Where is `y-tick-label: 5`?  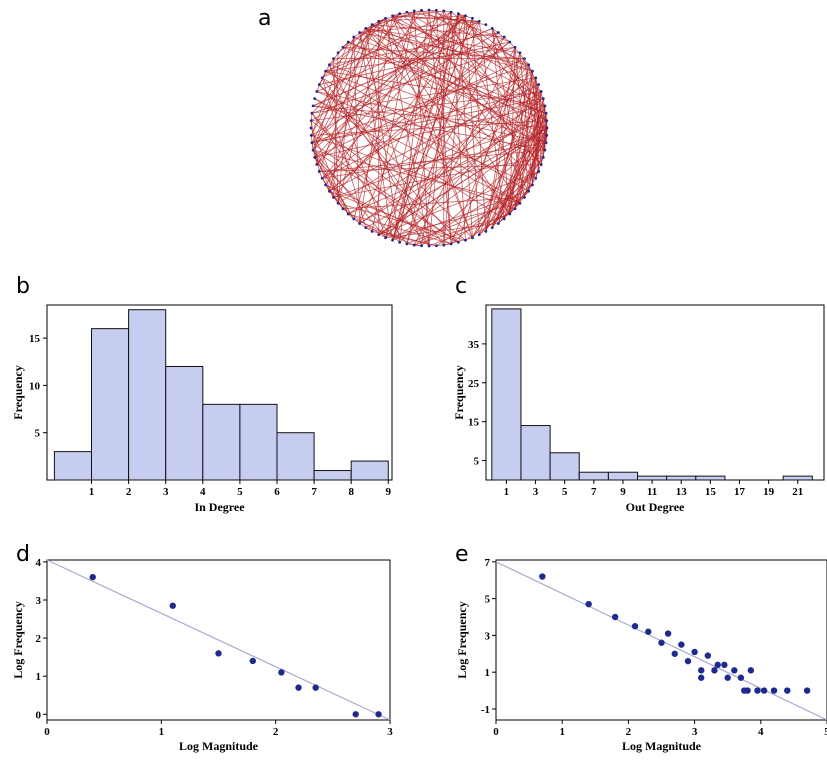
y-tick-label: 5 is located at coordinates (488, 600).